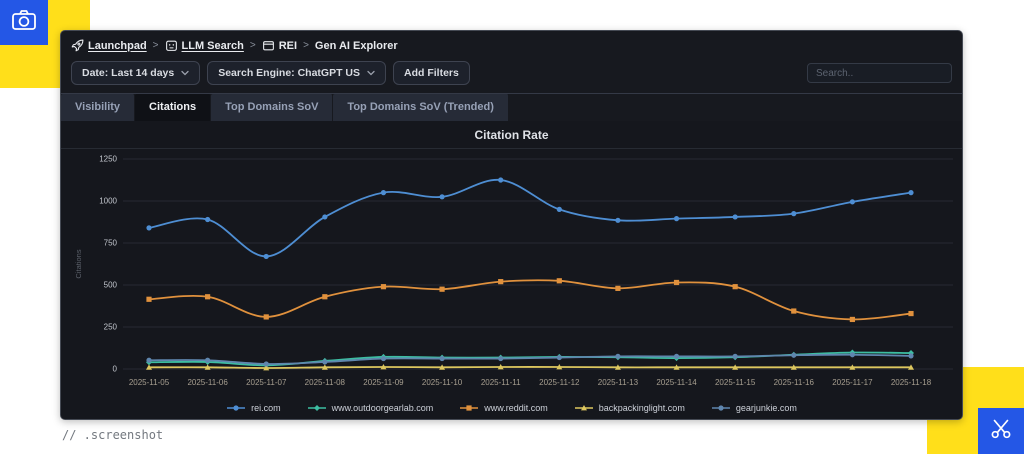 Image resolution: width=1024 pixels, height=454 pixels. I want to click on date-filter-label: Date: Last 14 days, so click(128, 73).